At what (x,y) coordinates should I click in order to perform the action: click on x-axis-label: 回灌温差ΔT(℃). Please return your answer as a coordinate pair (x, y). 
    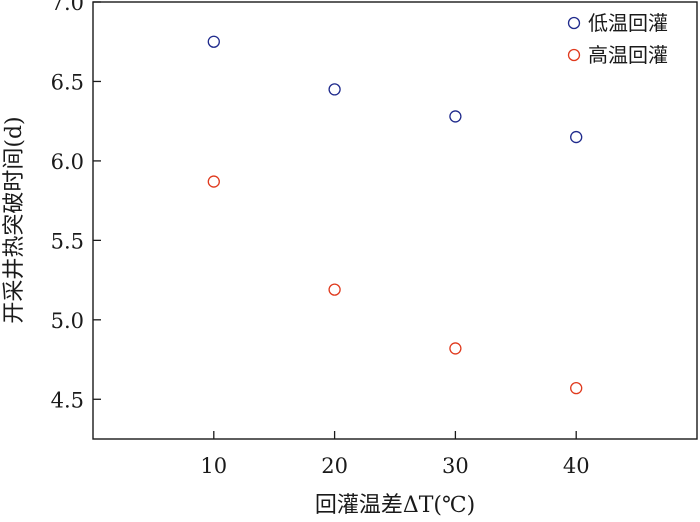
    Looking at the image, I should click on (395, 505).